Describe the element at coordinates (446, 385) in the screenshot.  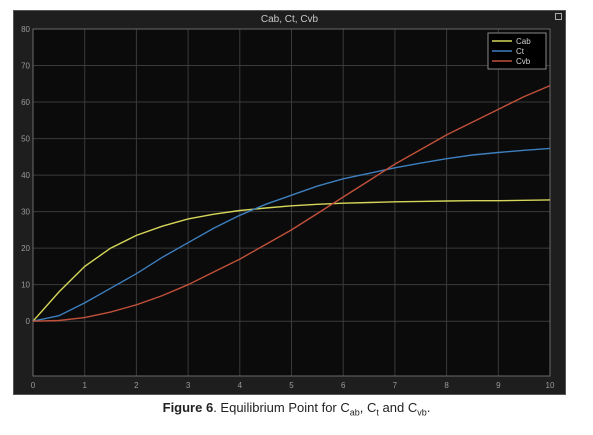
I see `x-tick-label: 8` at that location.